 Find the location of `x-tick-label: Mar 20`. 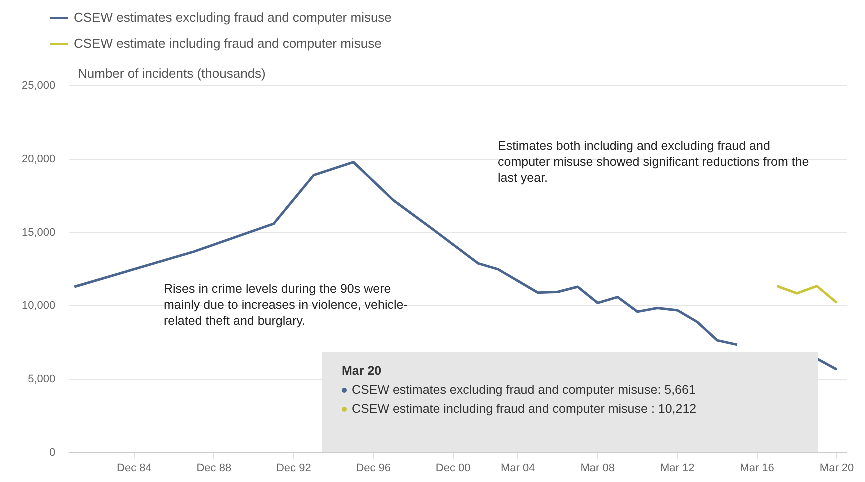

x-tick-label: Mar 20 is located at coordinates (837, 468).